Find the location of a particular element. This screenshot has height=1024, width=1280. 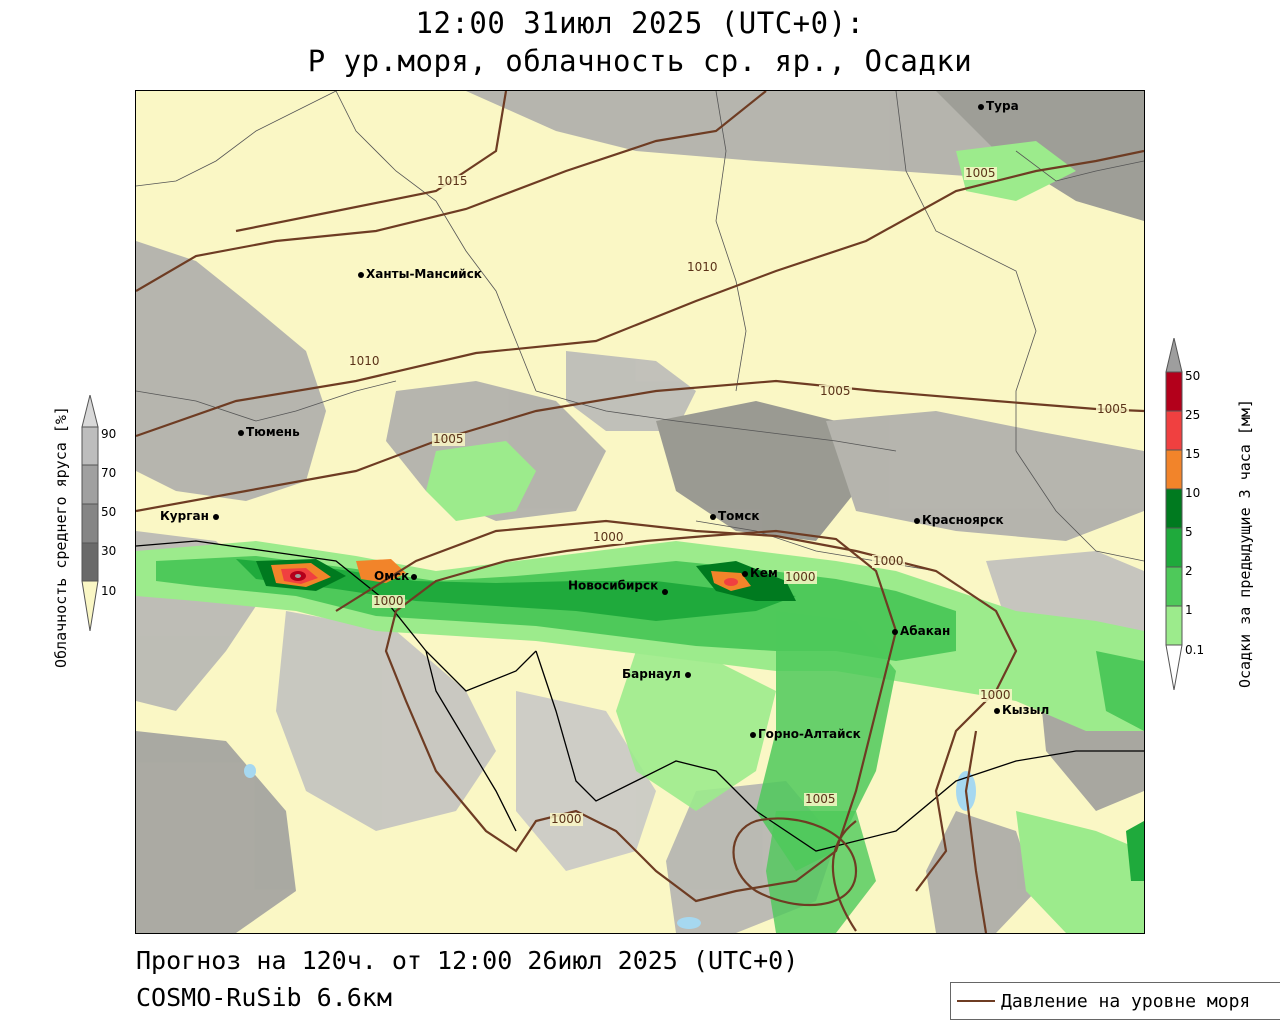

city-name: Горно-Алтайск is located at coordinates (809, 734).